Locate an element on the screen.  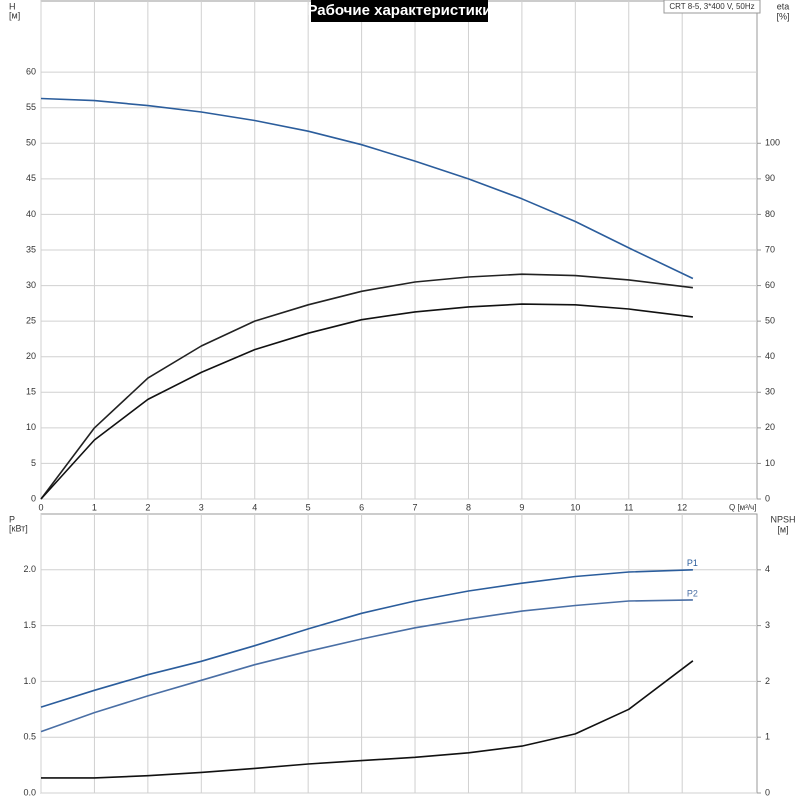
y2-tick-label: 90 is located at coordinates (770, 178).